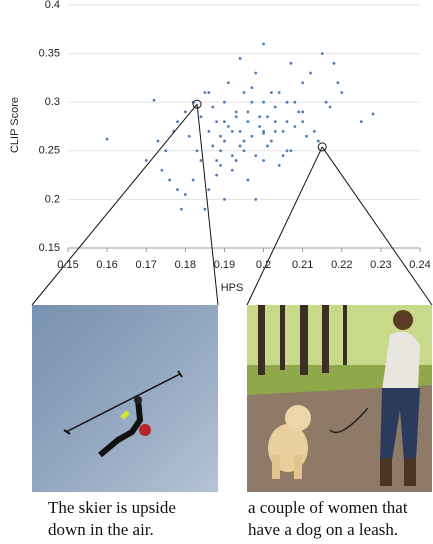 This screenshot has height=544, width=433. Describe the element at coordinates (232, 288) in the screenshot. I see `x-axis-label: HPS` at that location.